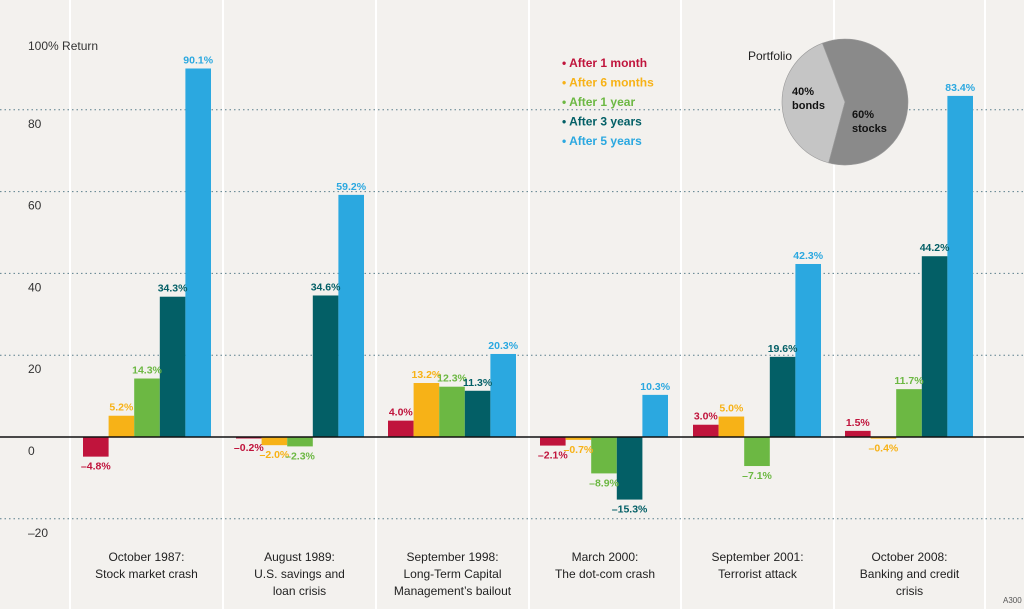  Describe the element at coordinates (731, 409) in the screenshot. I see `data-label: 5.0%` at that location.